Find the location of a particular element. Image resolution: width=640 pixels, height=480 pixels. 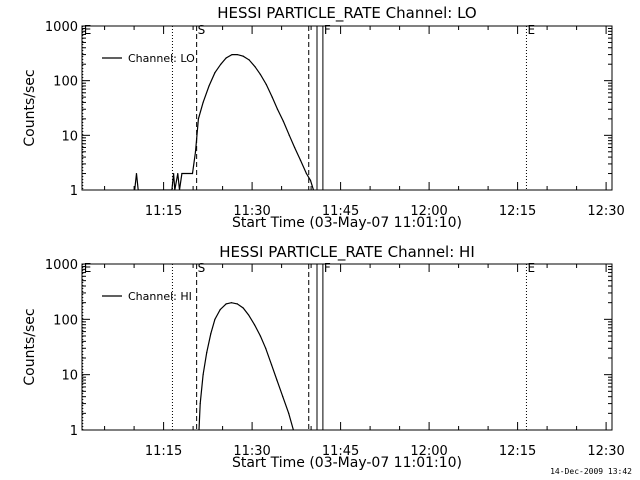

chart-title: HESSI PARTICLE_RATE Channel: LO is located at coordinates (346, 13).